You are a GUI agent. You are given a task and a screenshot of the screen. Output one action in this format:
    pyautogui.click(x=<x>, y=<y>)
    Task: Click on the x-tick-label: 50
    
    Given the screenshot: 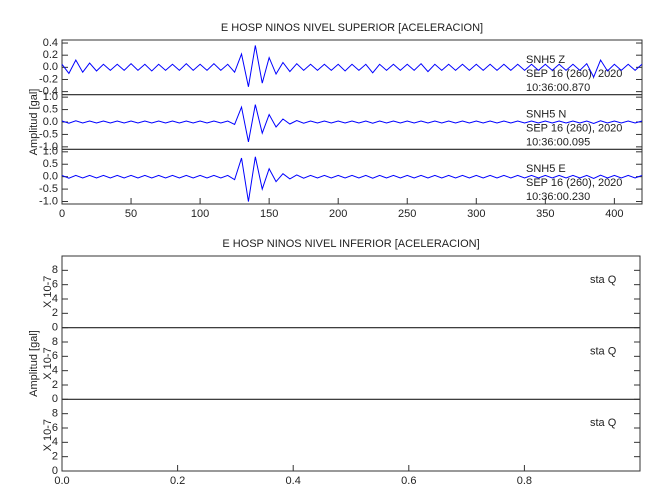 What is the action you would take?
    pyautogui.click(x=131, y=214)
    